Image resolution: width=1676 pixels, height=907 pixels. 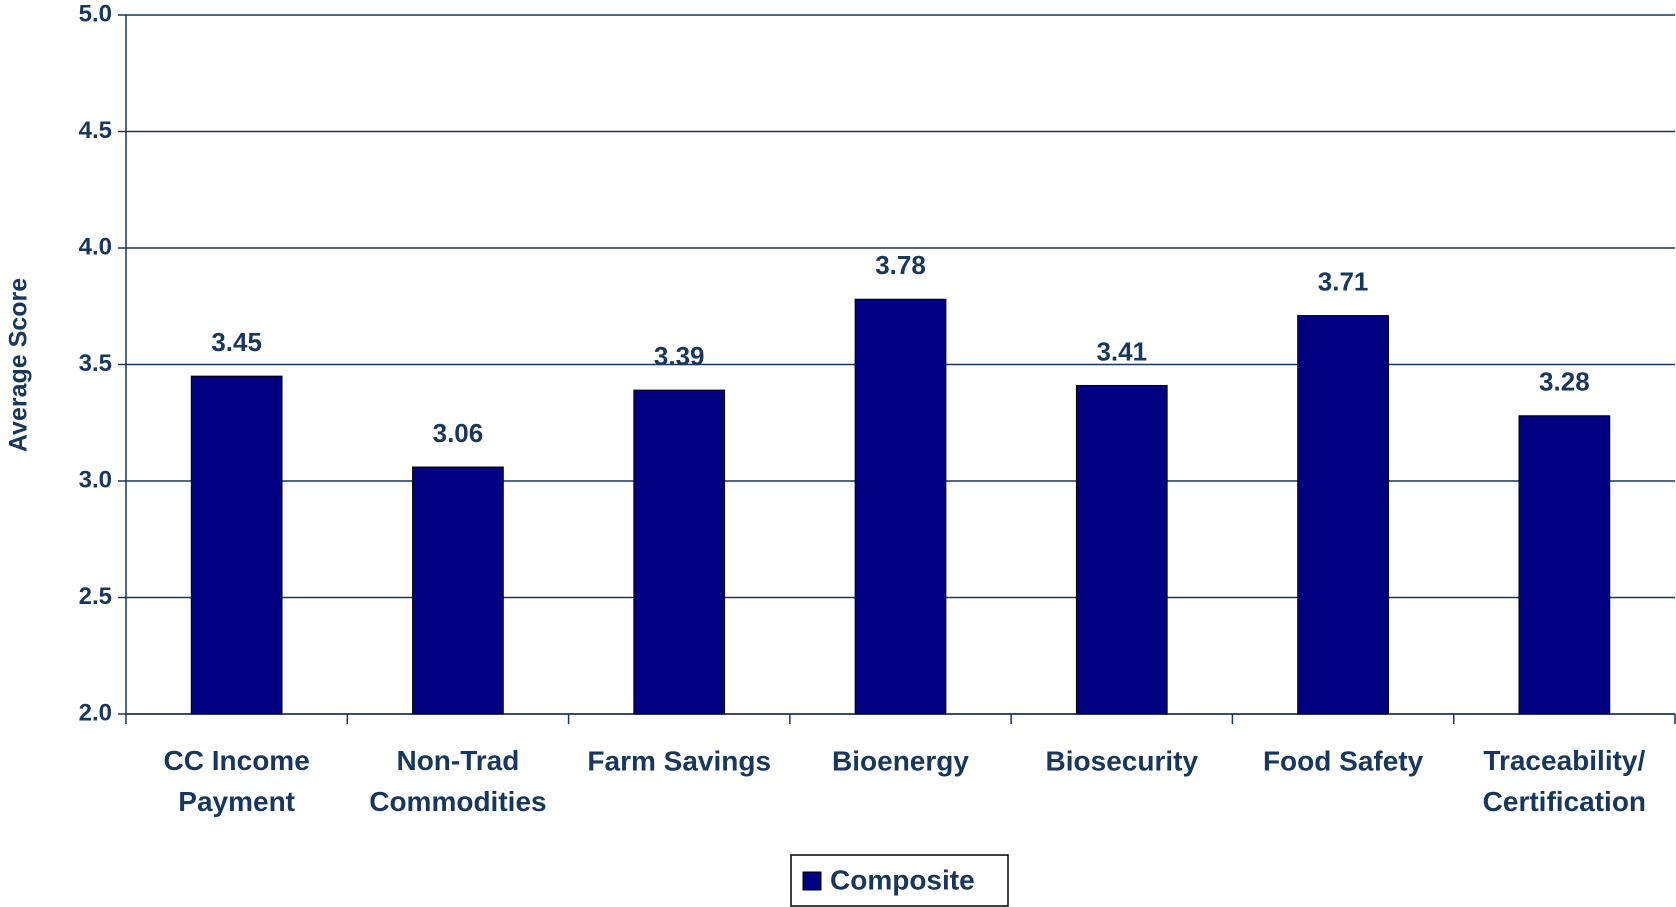 I want to click on value-label: 3.41, so click(x=1121, y=351).